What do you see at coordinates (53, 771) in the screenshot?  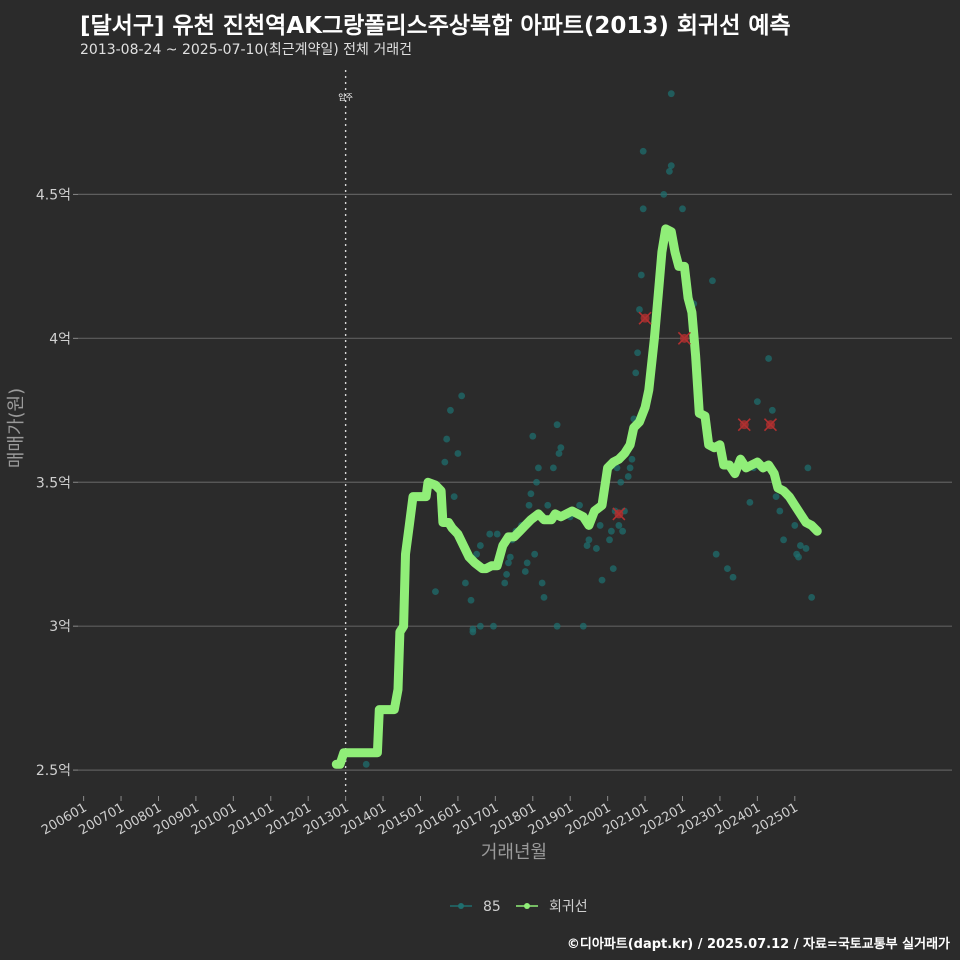 I see `y-tick-label: 2.5억` at bounding box center [53, 771].